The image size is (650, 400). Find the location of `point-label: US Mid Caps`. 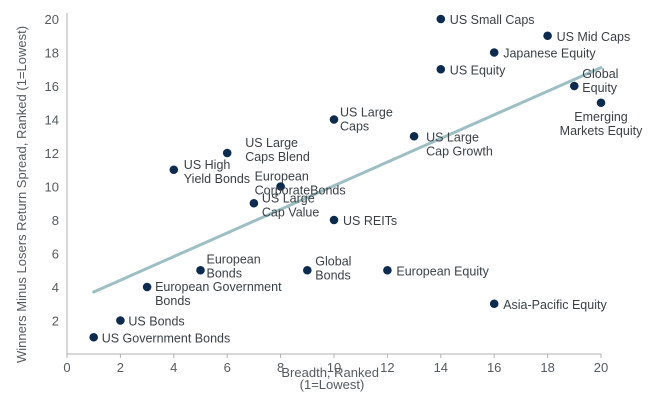

point-label: US Mid Caps is located at coordinates (594, 37).